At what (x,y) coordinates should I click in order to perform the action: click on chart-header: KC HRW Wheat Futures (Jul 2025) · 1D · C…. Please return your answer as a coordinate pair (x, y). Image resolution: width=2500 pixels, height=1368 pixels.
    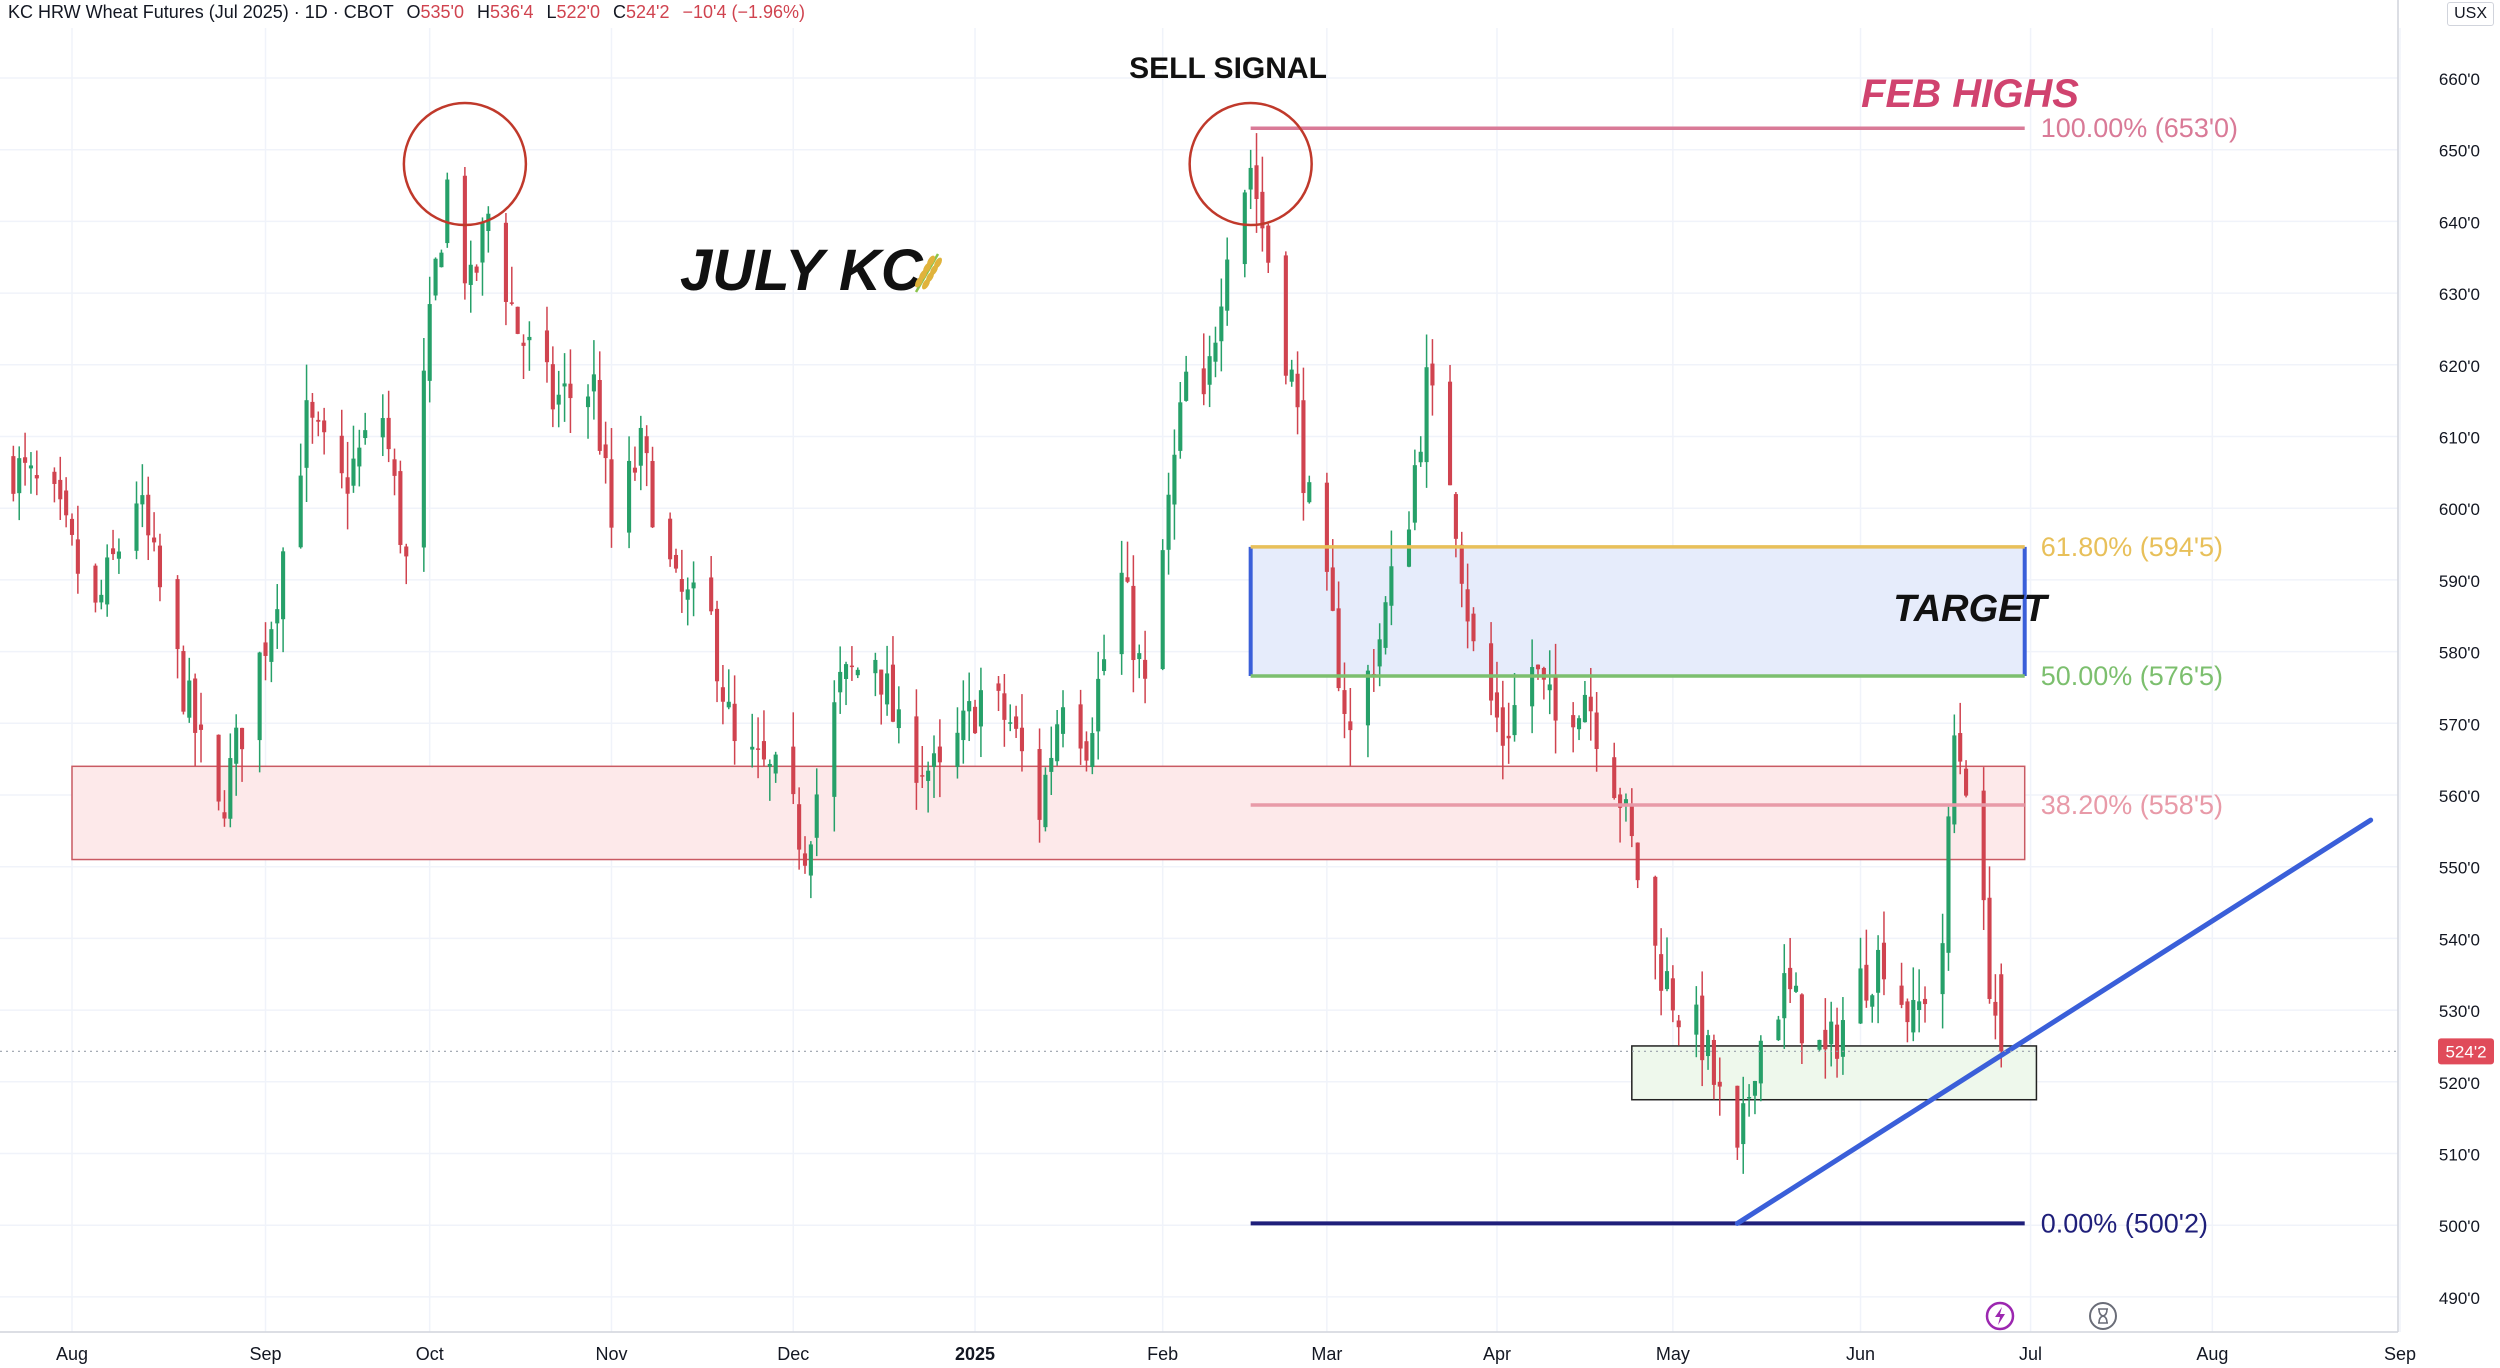
    Looking at the image, I should click on (406, 12).